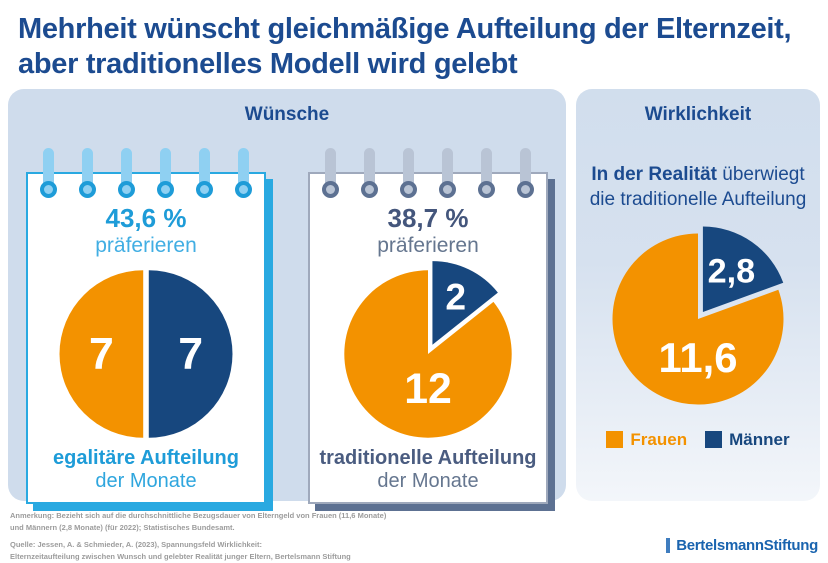  I want to click on logo-bar-icon, so click(668, 545).